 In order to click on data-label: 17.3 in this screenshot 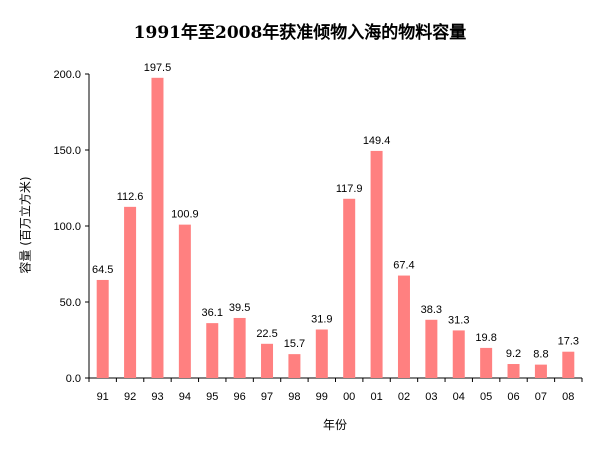, I will do `click(568, 342)`.